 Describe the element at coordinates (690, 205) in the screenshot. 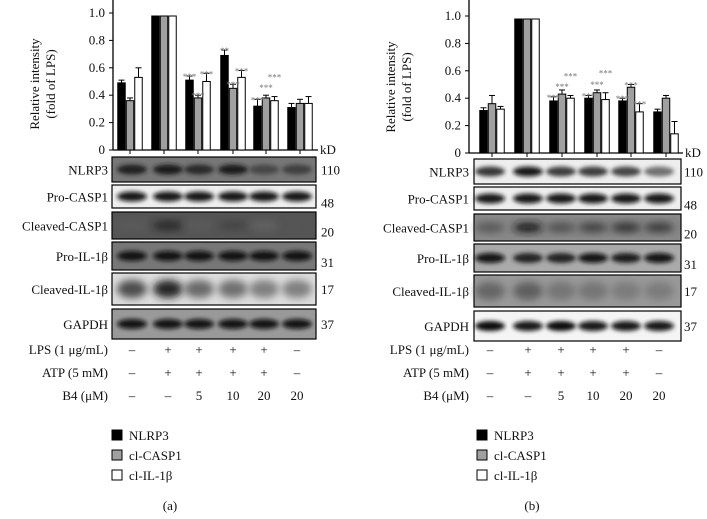

I see `kd-value: 48` at that location.